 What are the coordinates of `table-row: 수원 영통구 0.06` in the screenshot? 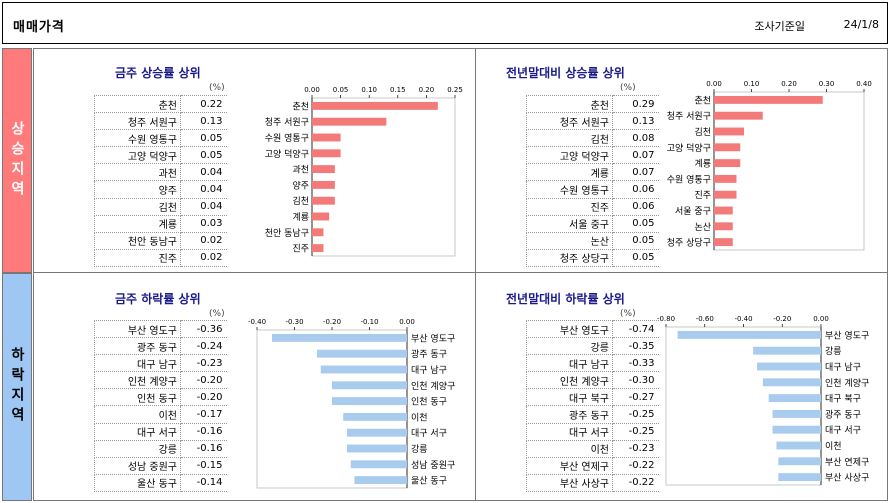 It's located at (592, 189).